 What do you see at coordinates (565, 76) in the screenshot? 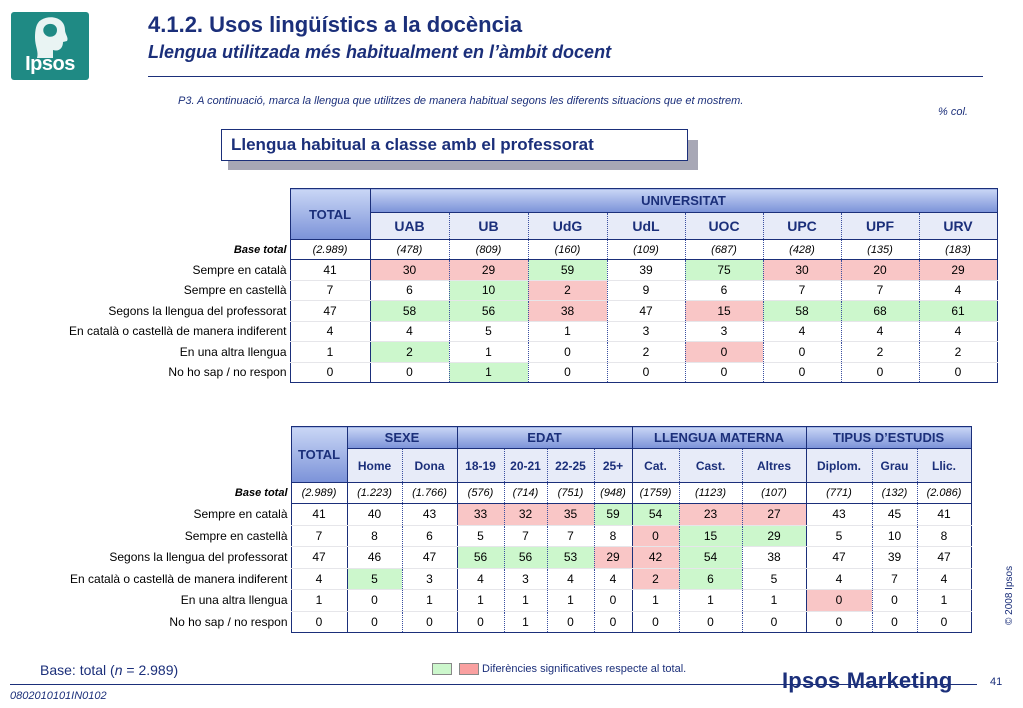
I see `title-divider` at bounding box center [565, 76].